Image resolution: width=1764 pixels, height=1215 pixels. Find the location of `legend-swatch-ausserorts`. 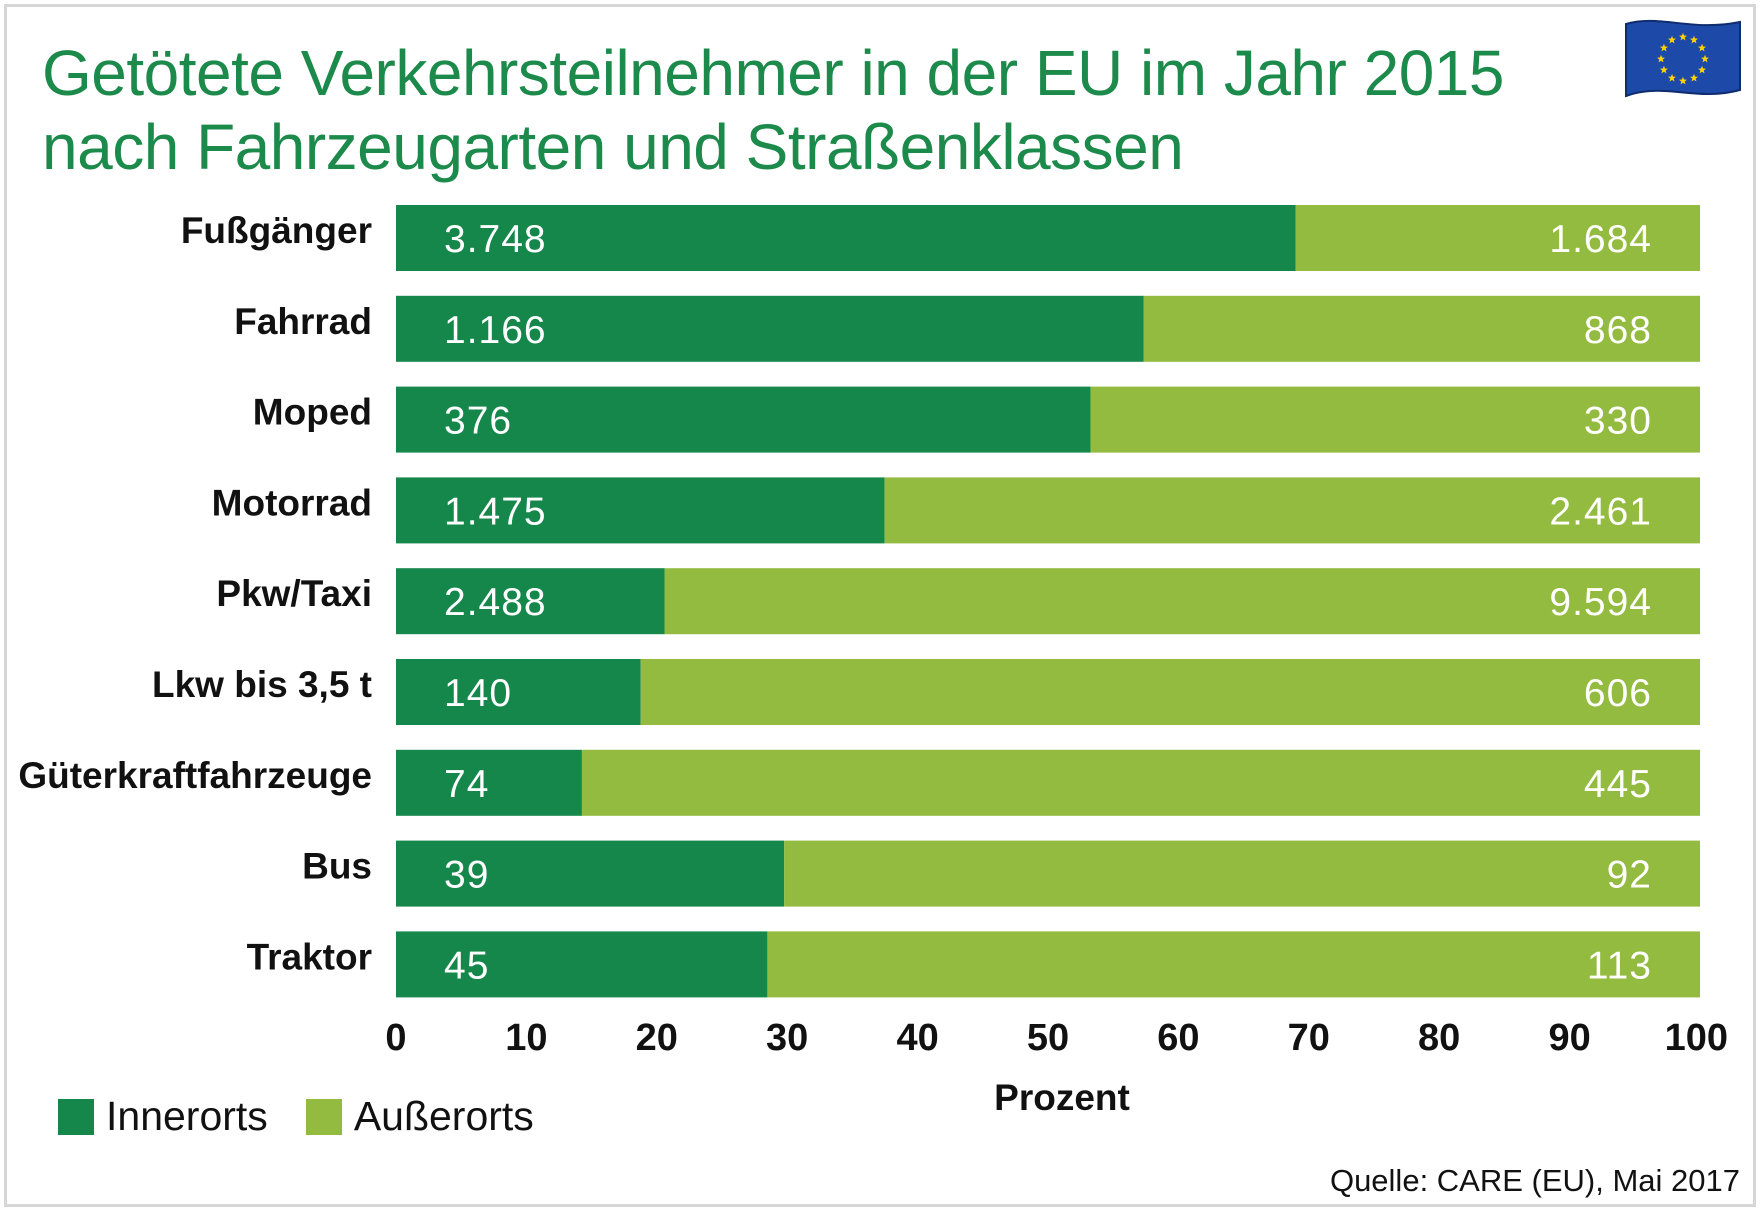

legend-swatch-ausserorts is located at coordinates (323, 1116).